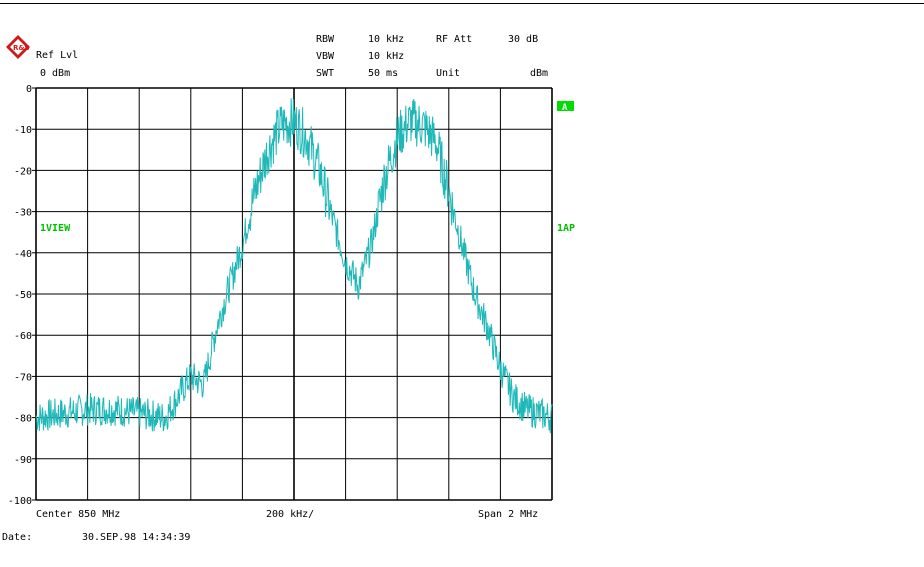  What do you see at coordinates (23, 377) in the screenshot?
I see `y-tick-label: -70` at bounding box center [23, 377].